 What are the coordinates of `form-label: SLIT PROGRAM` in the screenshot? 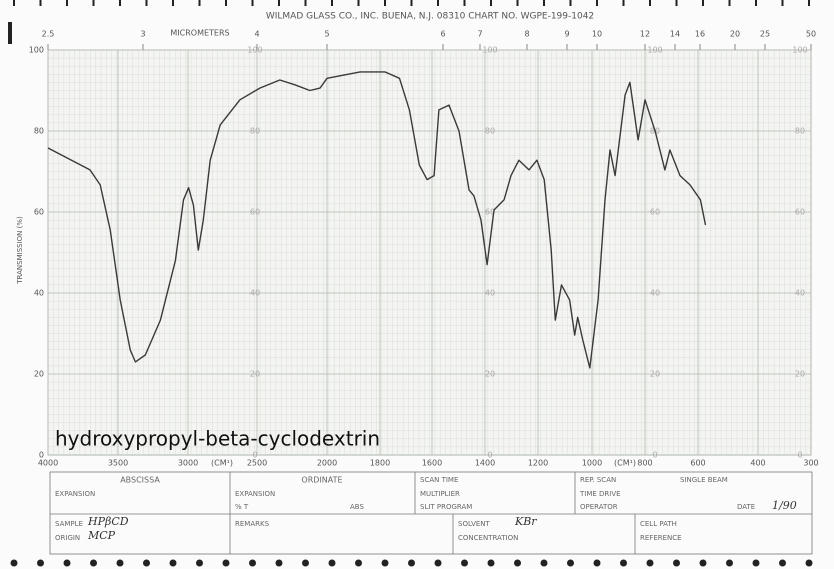 It's located at (446, 507).